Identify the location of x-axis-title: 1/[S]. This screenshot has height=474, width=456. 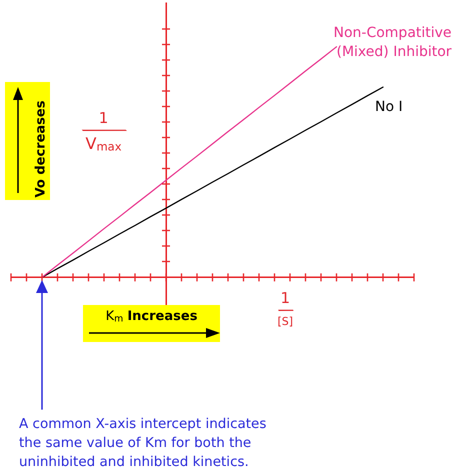
(286, 309).